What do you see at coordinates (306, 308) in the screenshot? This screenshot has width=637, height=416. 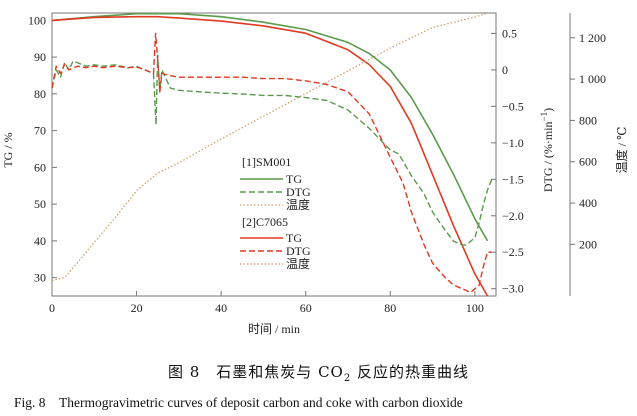 I see `x-tick-label: 60` at bounding box center [306, 308].